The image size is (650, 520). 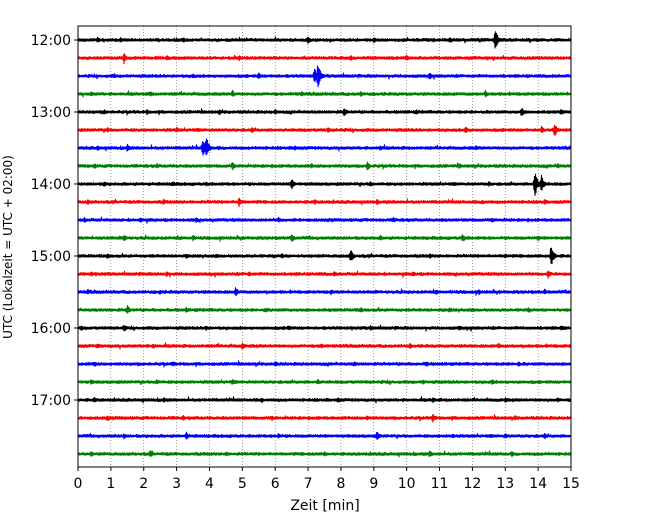 What do you see at coordinates (440, 484) in the screenshot?
I see `x-tick-label: 11` at bounding box center [440, 484].